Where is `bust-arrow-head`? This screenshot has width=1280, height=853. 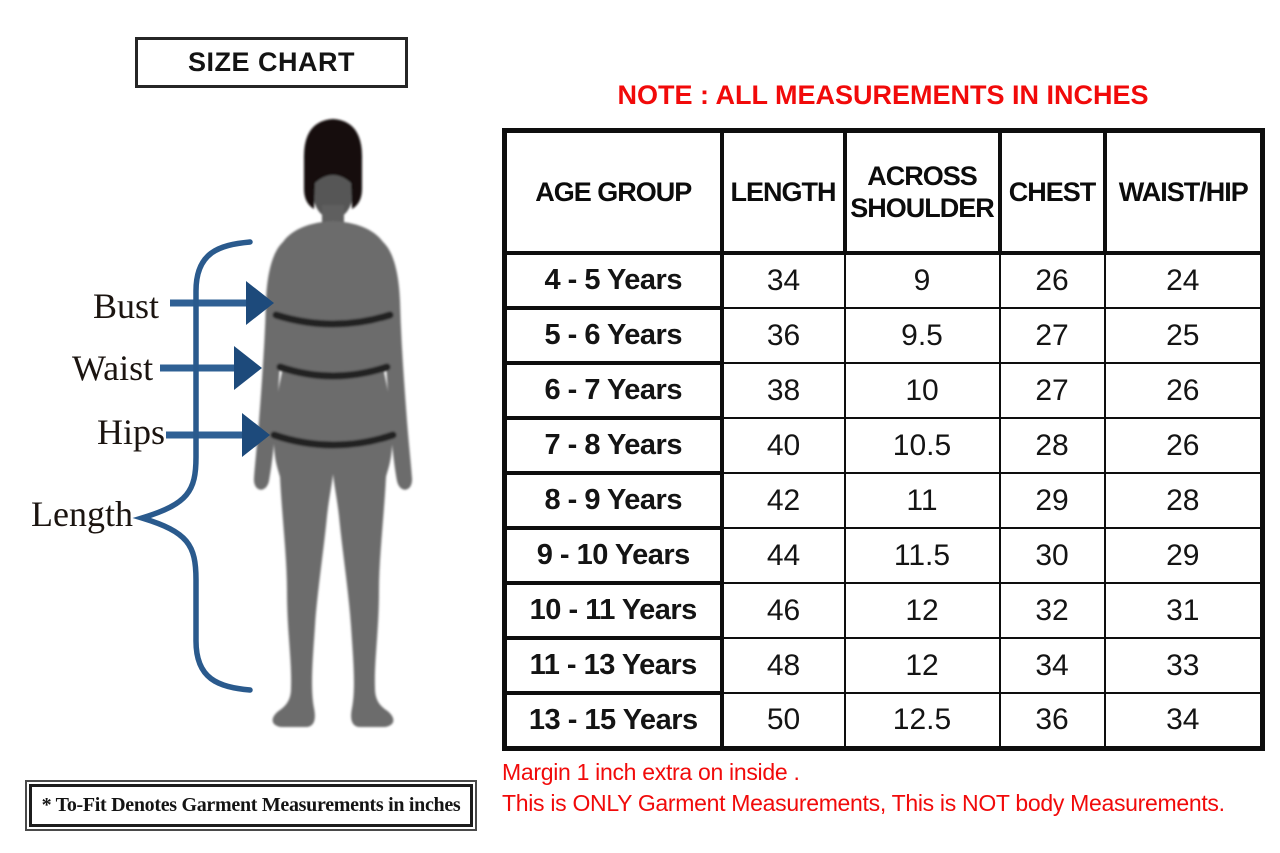 bust-arrow-head is located at coordinates (260, 303).